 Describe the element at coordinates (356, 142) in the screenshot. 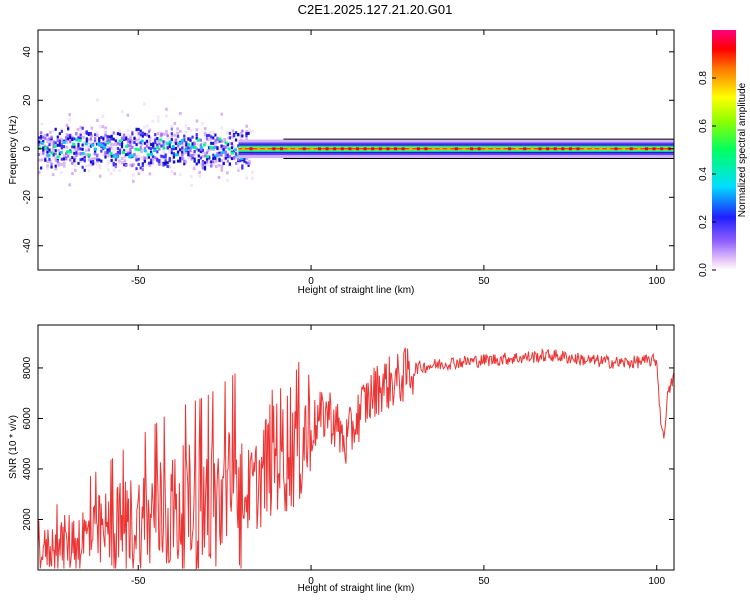

I see `spectrogram-layer` at that location.